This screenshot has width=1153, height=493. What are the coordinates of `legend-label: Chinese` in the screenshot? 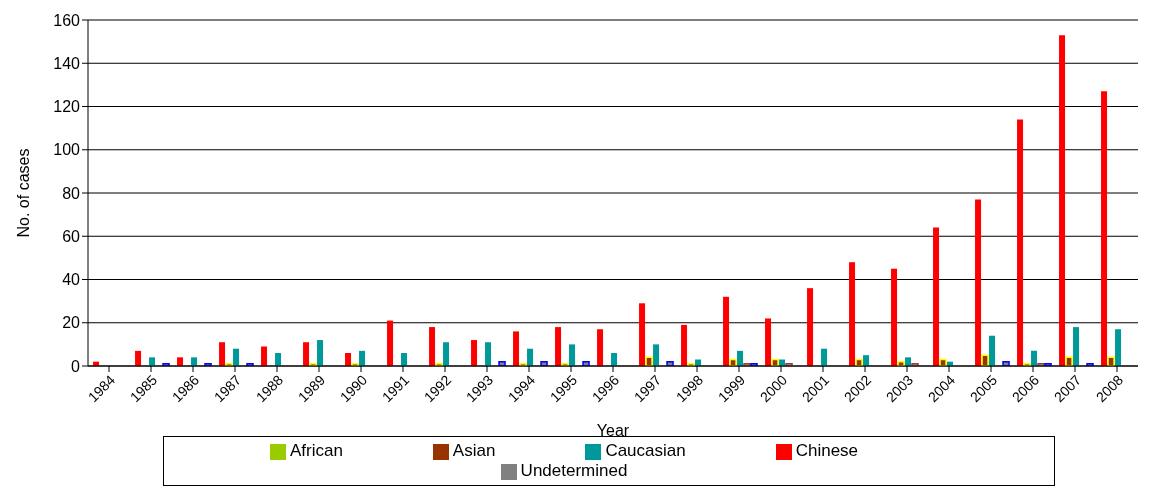 It's located at (827, 450).